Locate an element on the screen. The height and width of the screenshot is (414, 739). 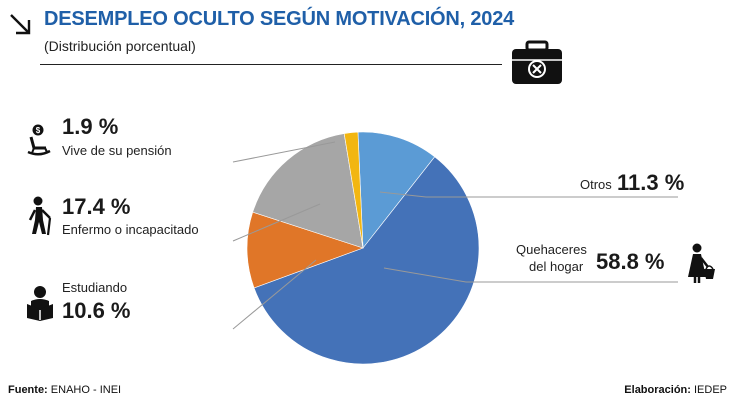
student-reading-icon is located at coordinates (40, 303).